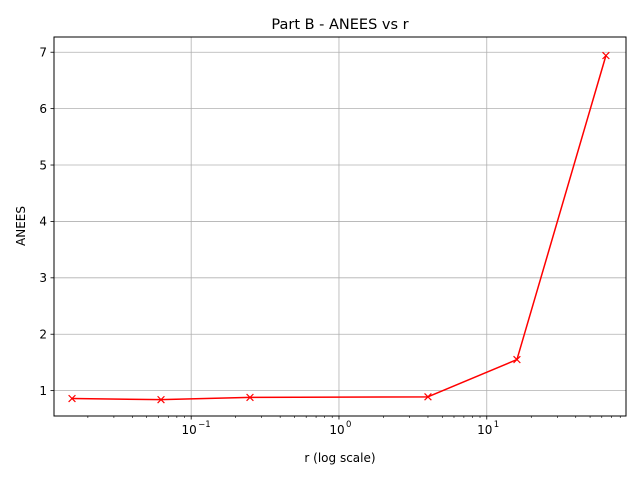 The width and height of the screenshot is (640, 480). Describe the element at coordinates (43, 109) in the screenshot. I see `y-tick-label: 6` at that location.